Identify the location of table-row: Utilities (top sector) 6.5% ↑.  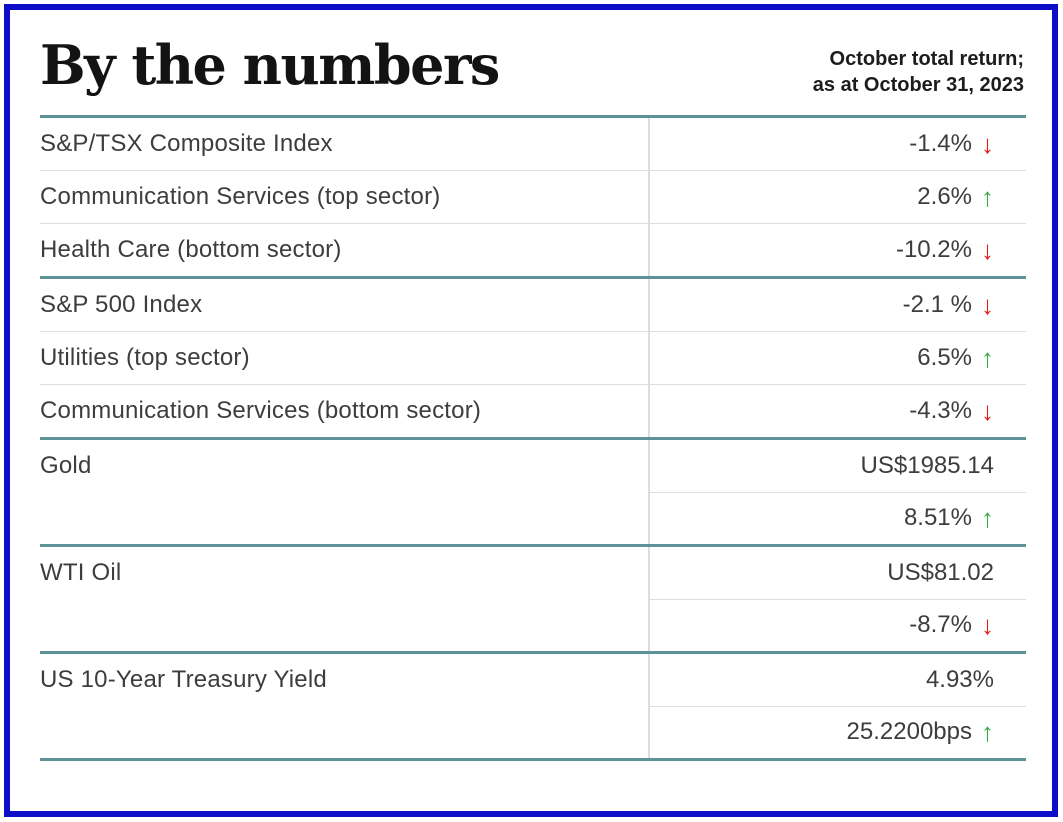
(533, 357).